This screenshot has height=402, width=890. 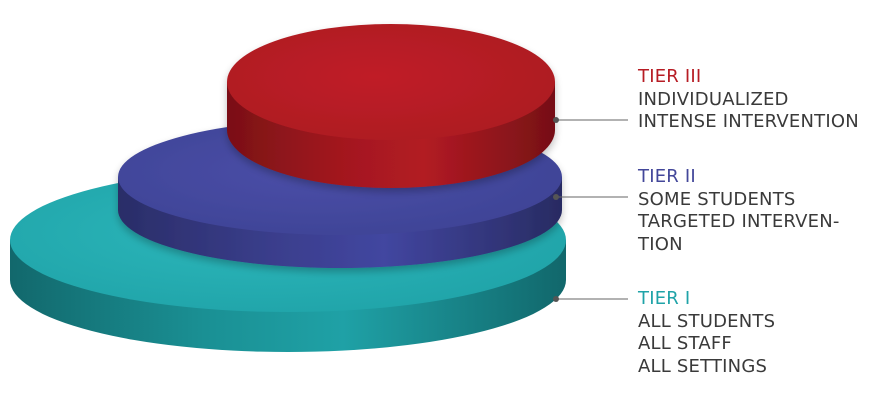 I want to click on tier3-disc-top, so click(x=391, y=82).